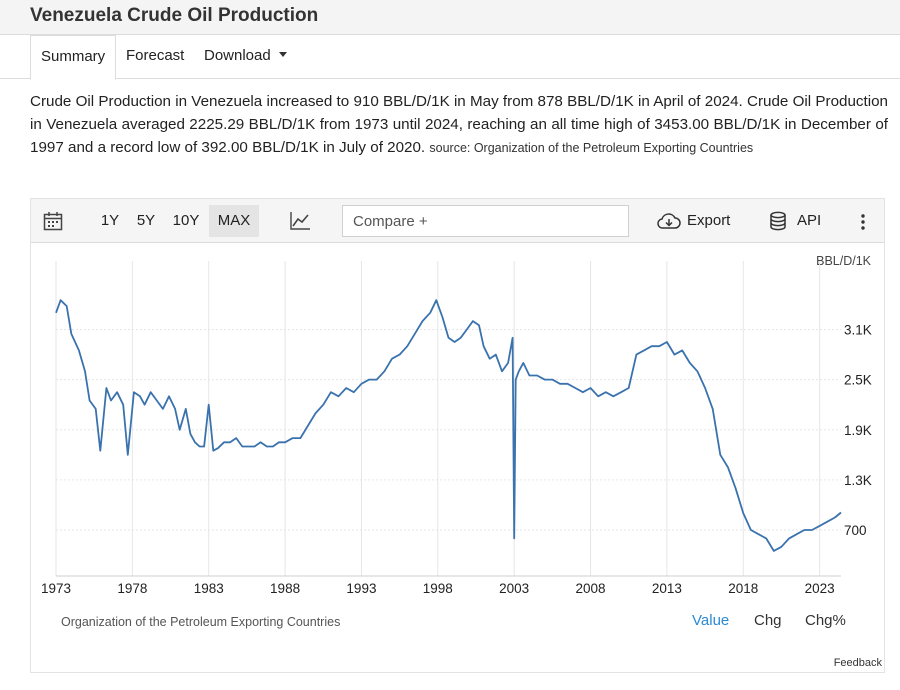 The width and height of the screenshot is (900, 690). I want to click on export-button: Export, so click(709, 220).